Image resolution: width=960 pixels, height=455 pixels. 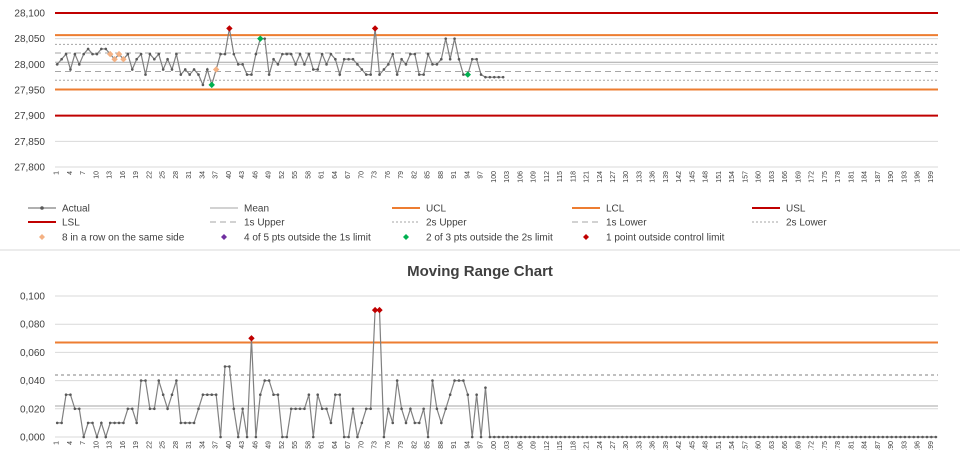 What do you see at coordinates (70, 173) in the screenshot?
I see `chart0-x-tick-label: 4` at bounding box center [70, 173].